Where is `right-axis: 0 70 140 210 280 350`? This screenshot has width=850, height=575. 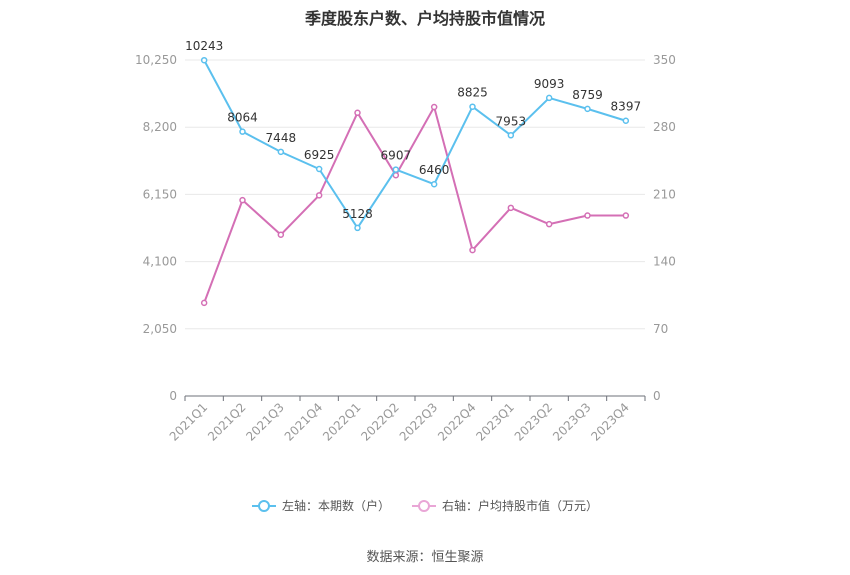 right-axis: 0 70 140 210 280 350 is located at coordinates (664, 228).